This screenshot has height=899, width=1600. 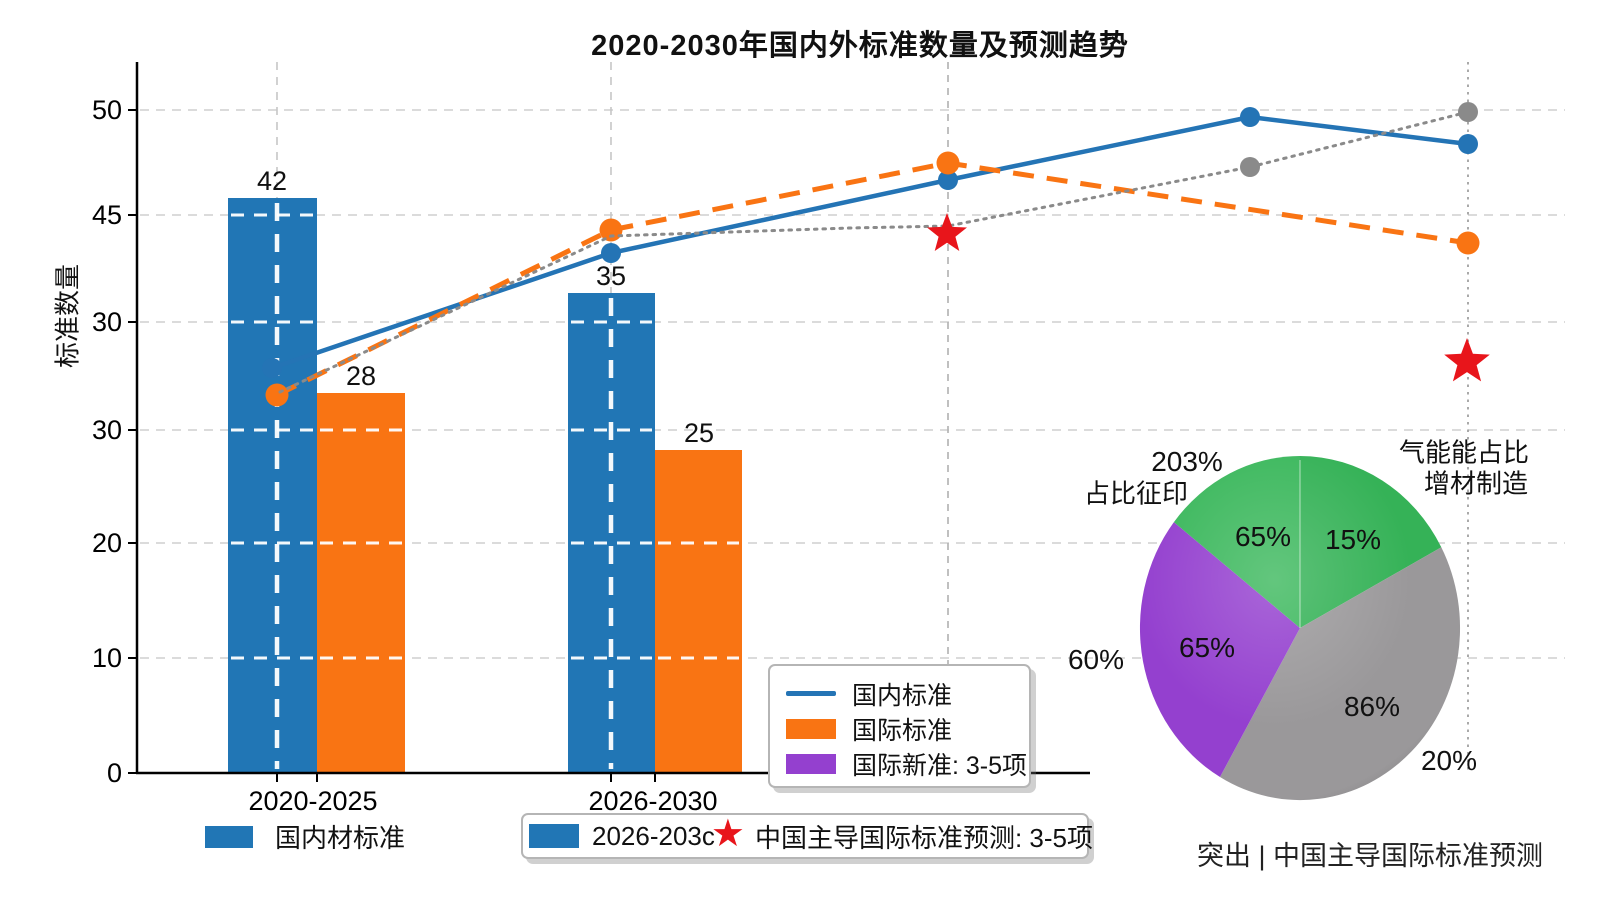 What do you see at coordinates (1187, 461) in the screenshot?
I see `pie-label-topleft-pct: 203%` at bounding box center [1187, 461].